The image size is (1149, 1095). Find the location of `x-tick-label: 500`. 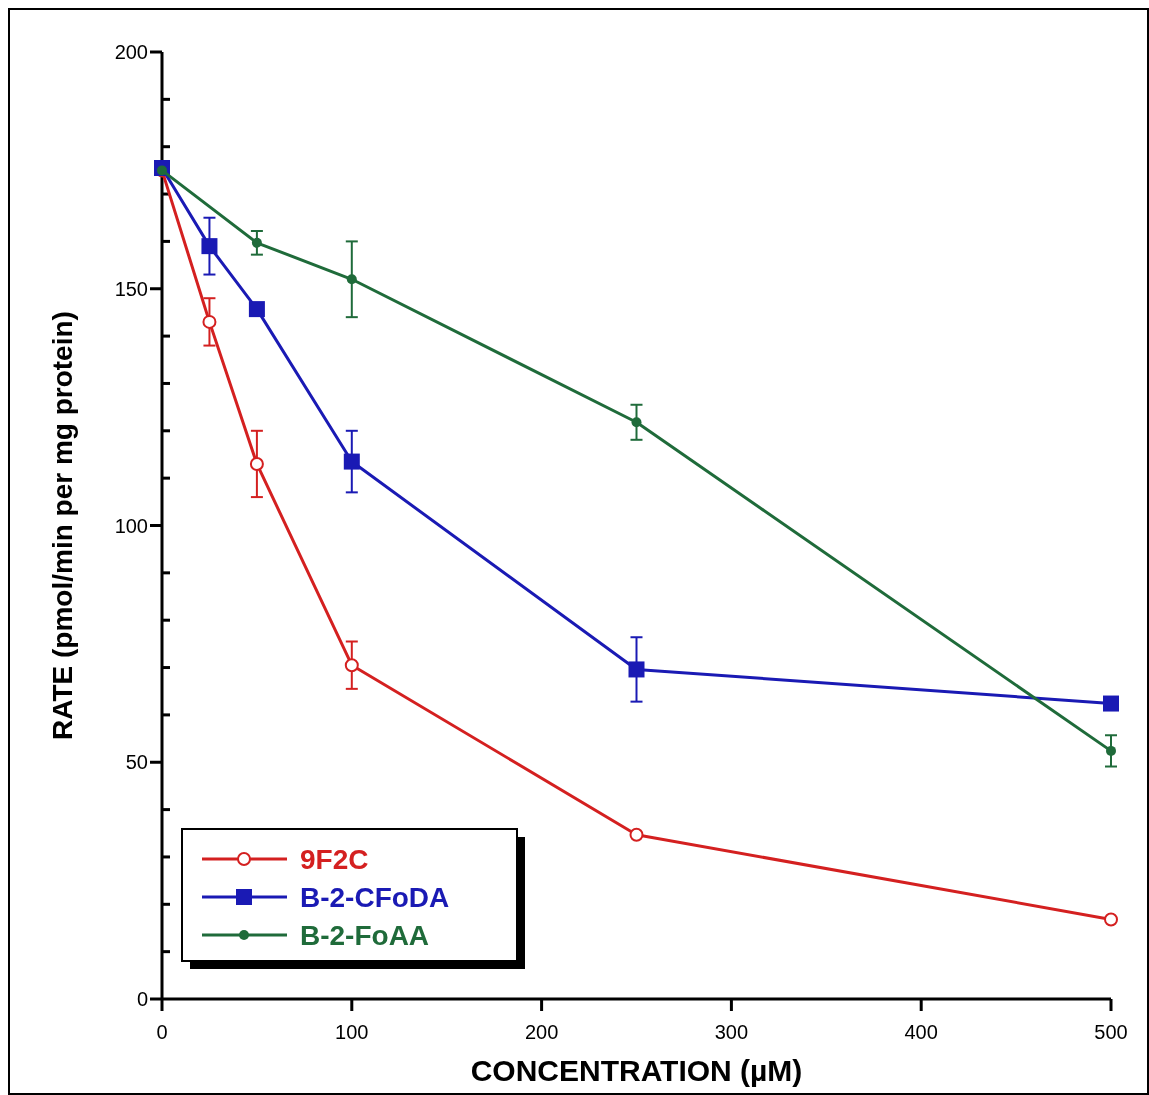

x-tick-label: 500 is located at coordinates (1111, 1032).